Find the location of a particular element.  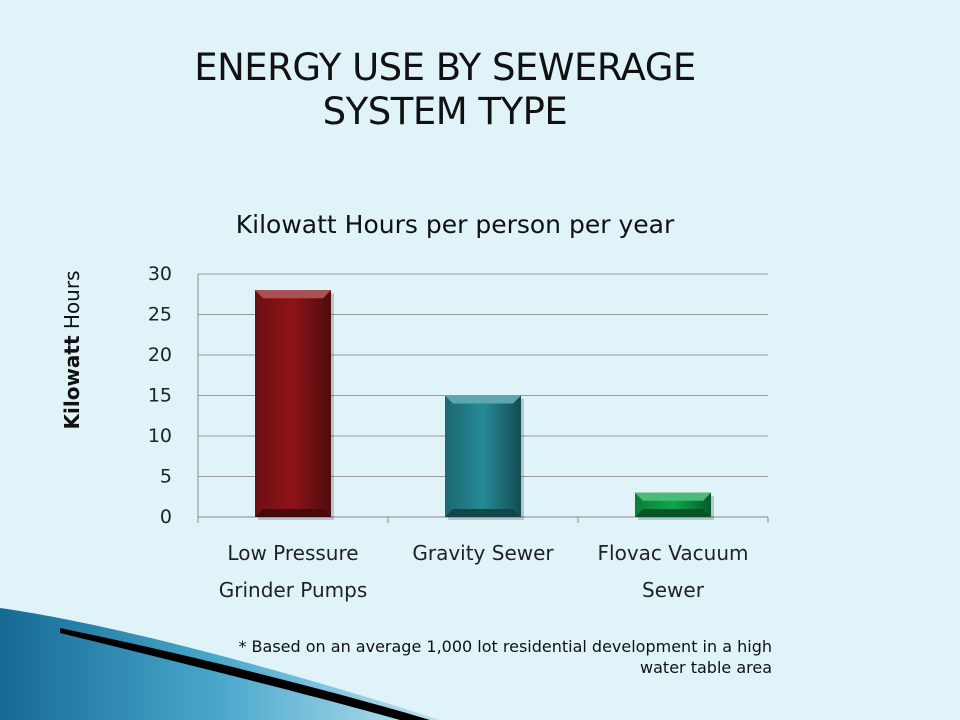

slide-title-line-1: ENERGY USE BY SEWERAGE is located at coordinates (445, 67).